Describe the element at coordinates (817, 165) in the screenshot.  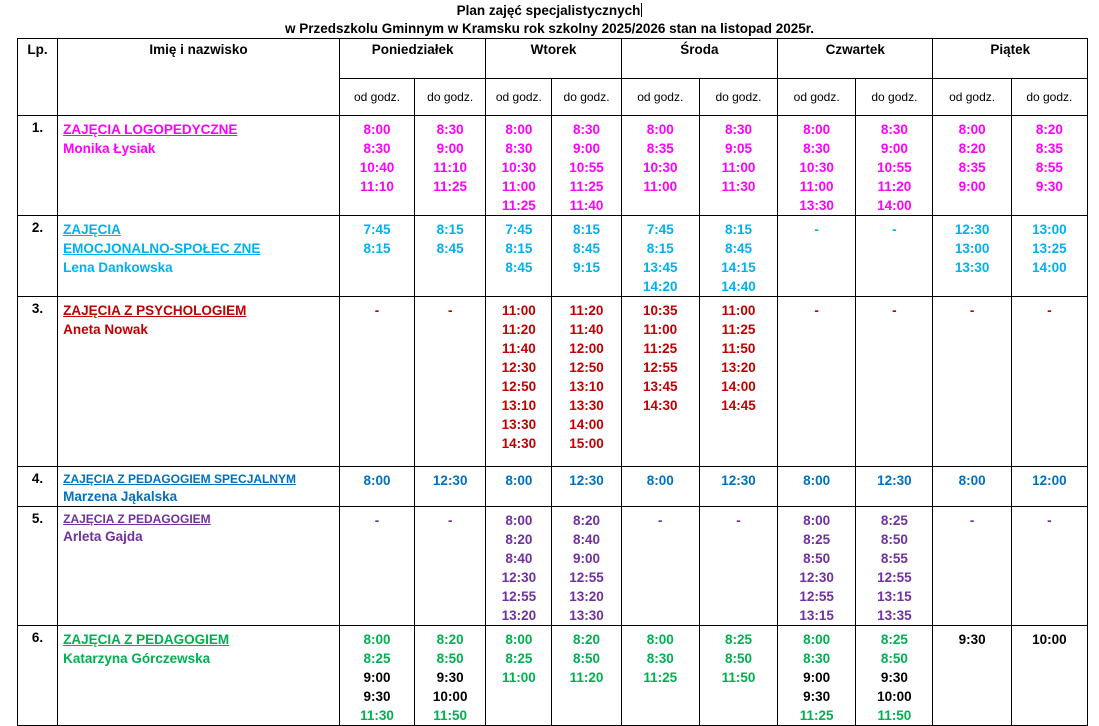
I see `time-from-cell: 8:00 8:30 10:30 11:00 13:30` at that location.